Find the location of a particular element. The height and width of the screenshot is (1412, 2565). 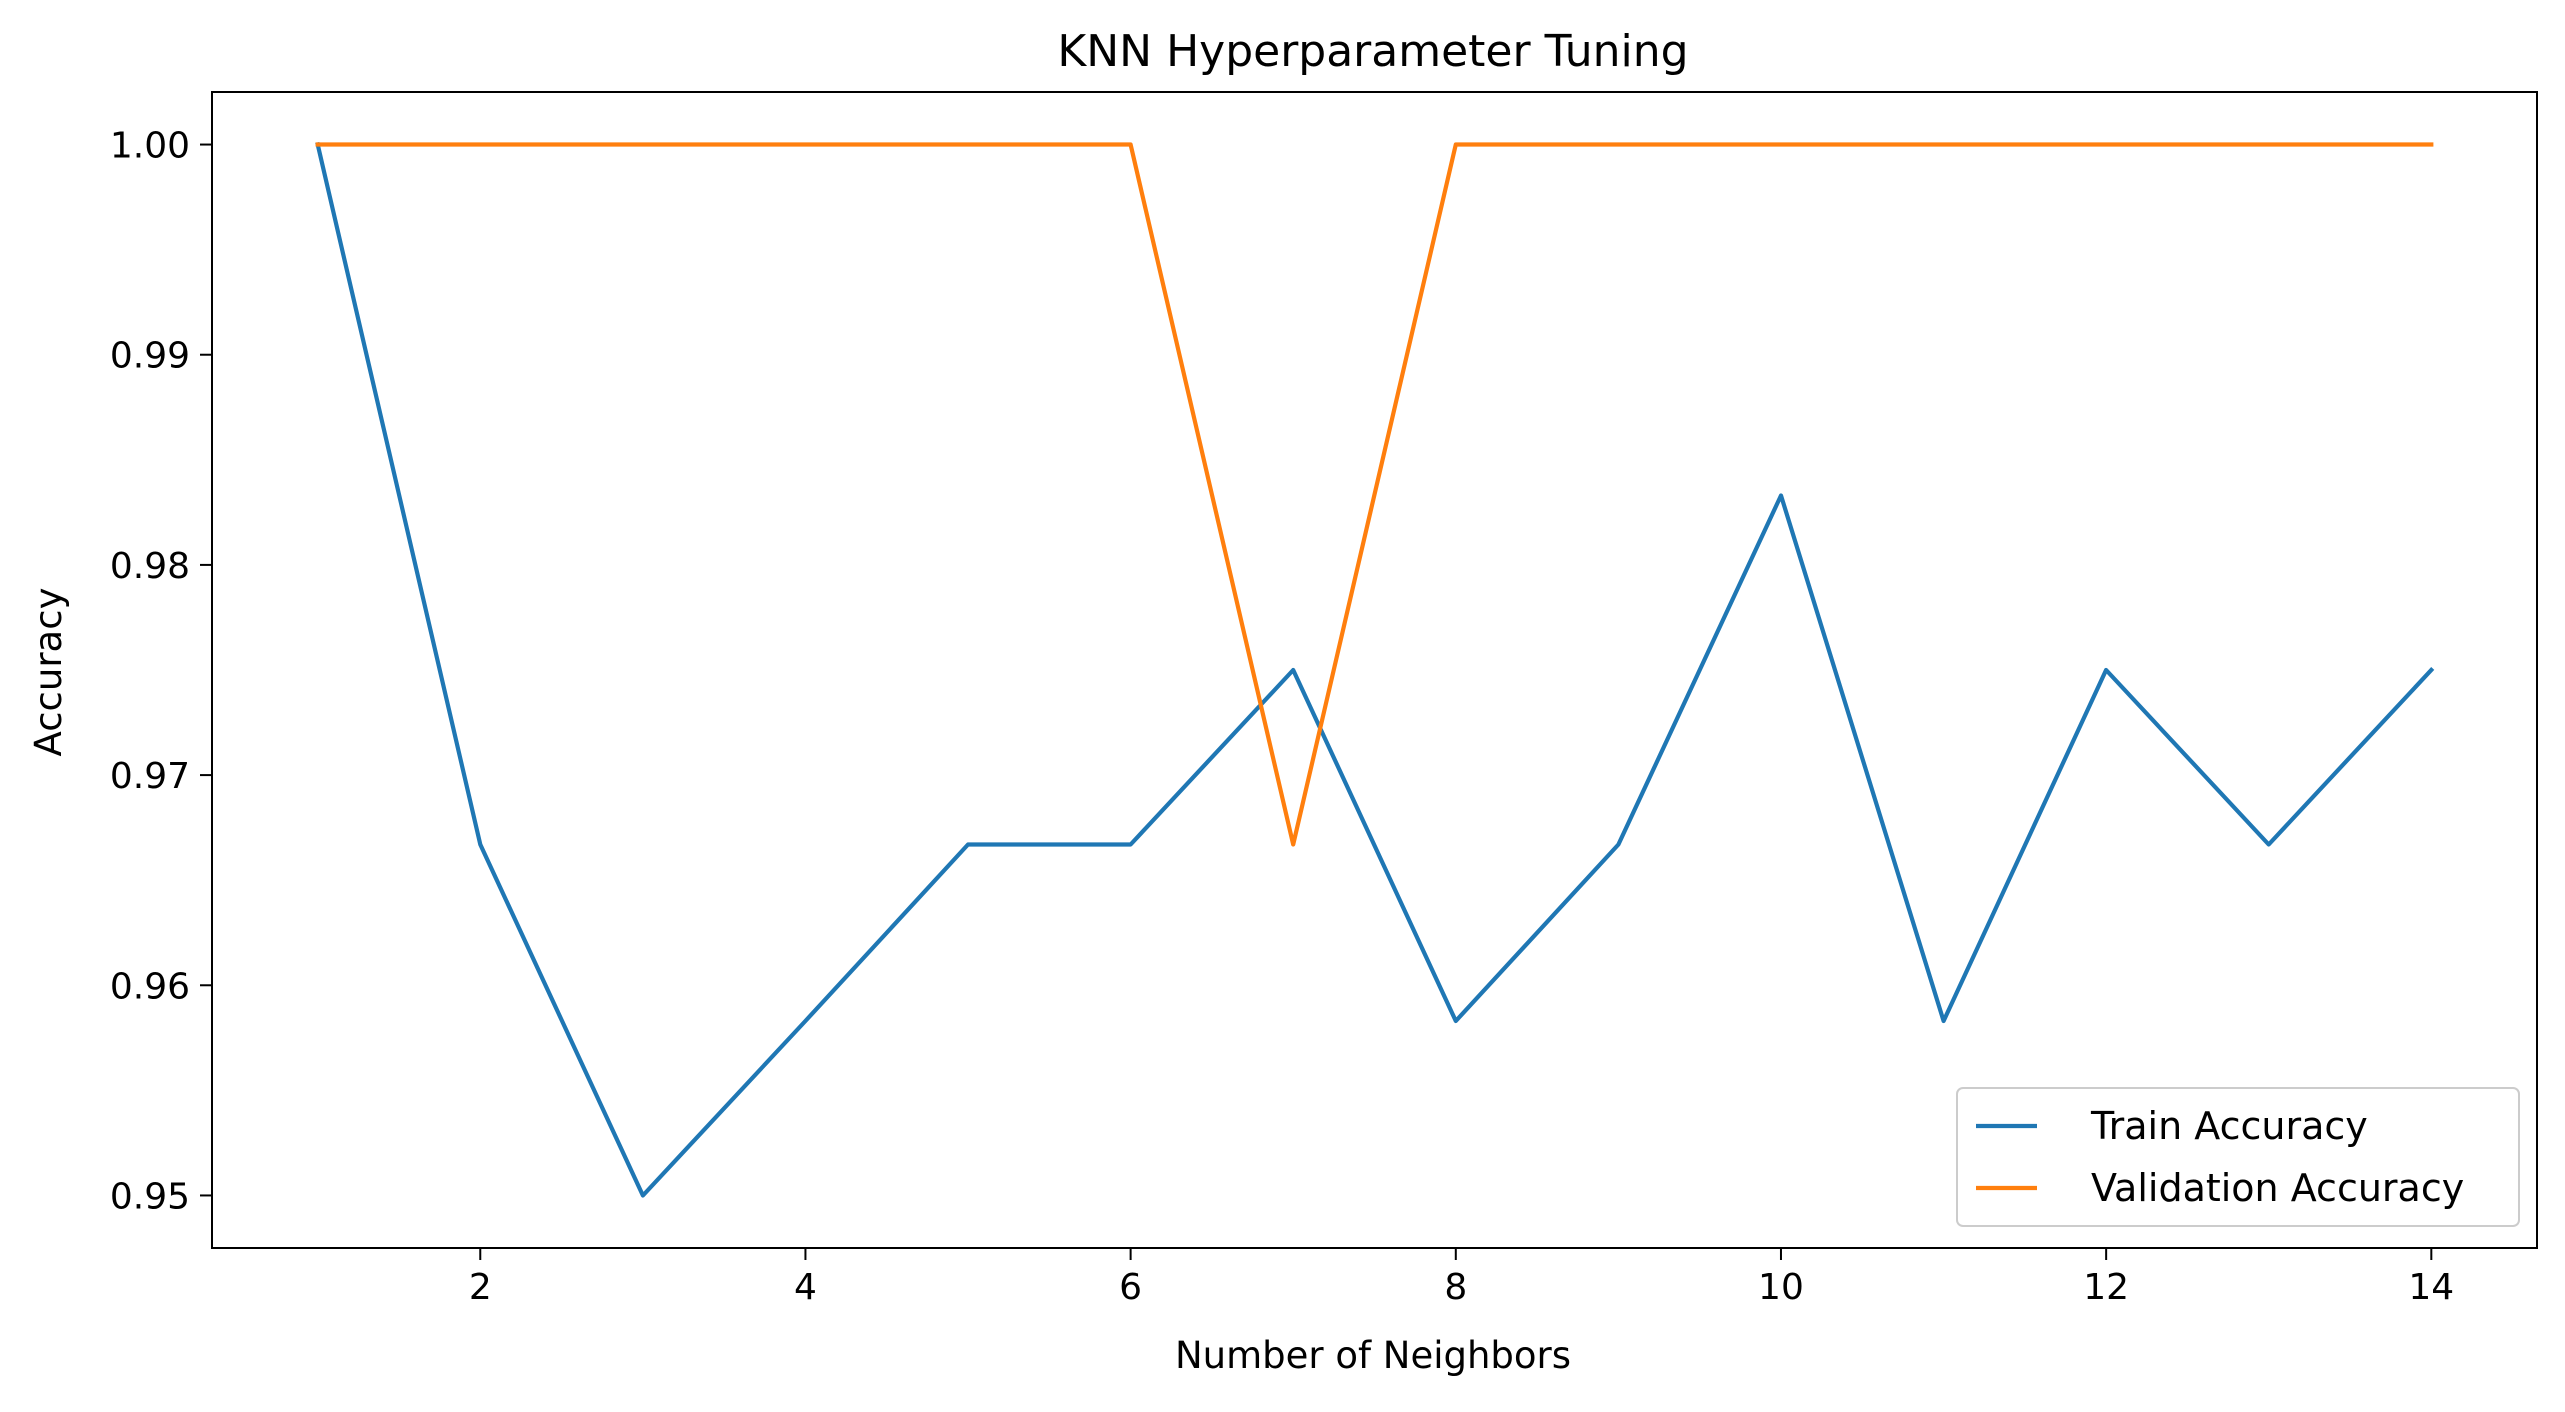

x-tick-label: 8 is located at coordinates (1455, 1287).